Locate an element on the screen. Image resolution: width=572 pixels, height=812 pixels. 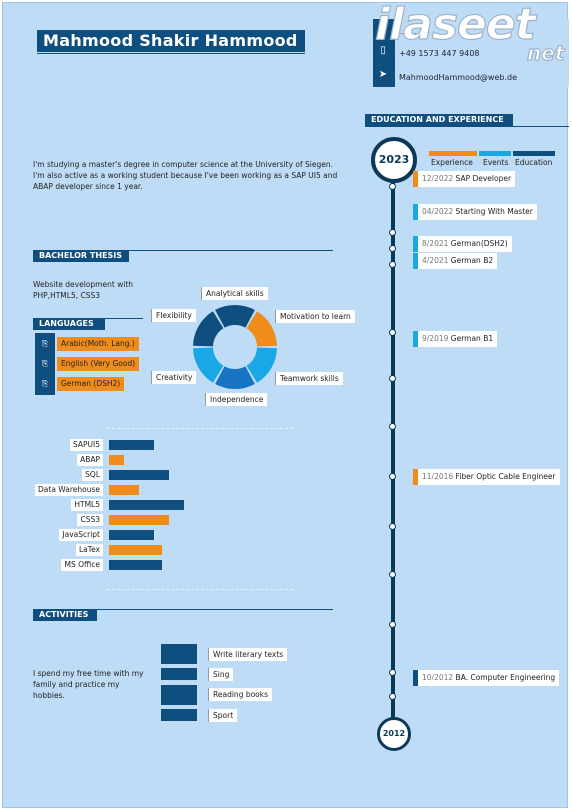
contact-address: ... ... 56 is located at coordinates (414, 31).